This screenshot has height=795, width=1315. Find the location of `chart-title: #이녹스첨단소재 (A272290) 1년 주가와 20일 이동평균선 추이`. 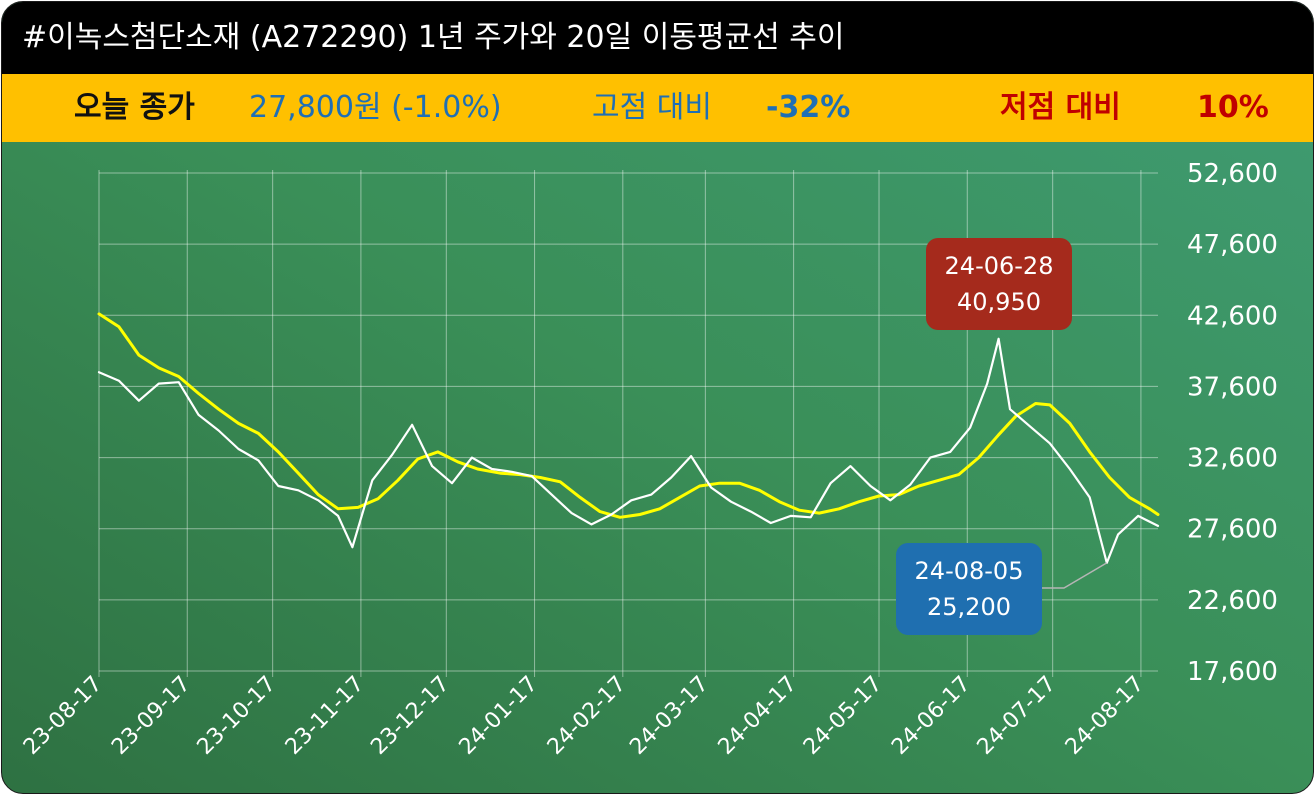

chart-title: #이녹스첨단소재 (A272290) 1년 주가와 20일 이동평균선 추이 is located at coordinates (657, 38).